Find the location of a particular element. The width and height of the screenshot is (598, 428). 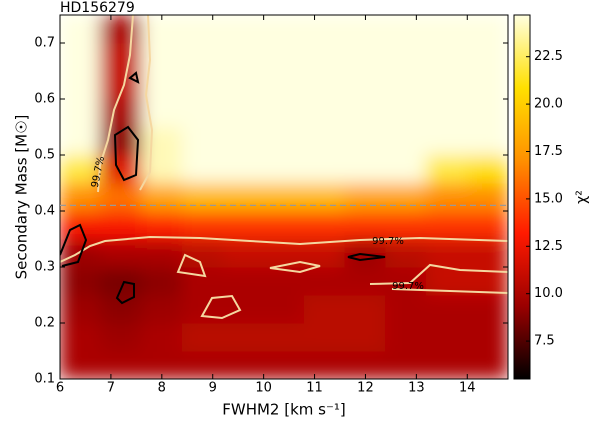

colorbar-tick-label: 12.5 is located at coordinates (548, 246).